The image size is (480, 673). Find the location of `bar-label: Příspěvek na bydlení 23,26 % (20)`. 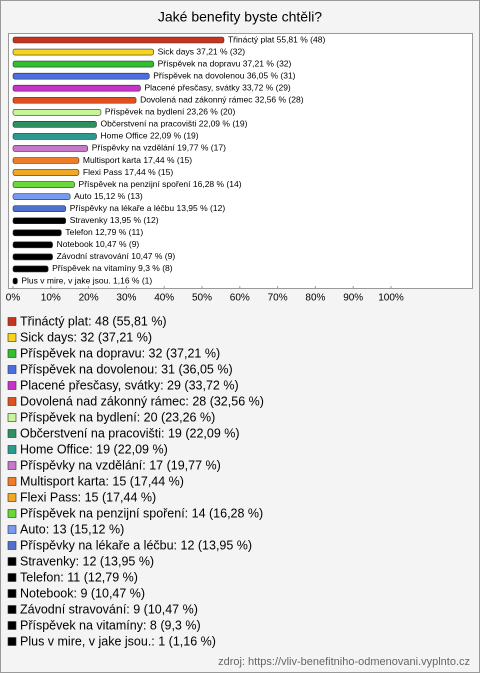

bar-label: Příspěvek na bydlení 23,26 % (20) is located at coordinates (170, 112).